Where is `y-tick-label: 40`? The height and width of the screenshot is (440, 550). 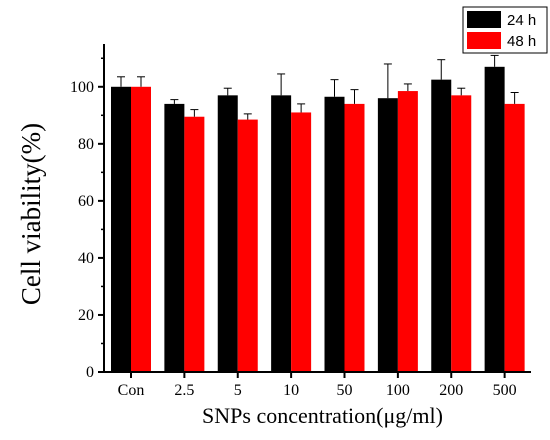
y-tick-label: 40 is located at coordinates (86, 258).